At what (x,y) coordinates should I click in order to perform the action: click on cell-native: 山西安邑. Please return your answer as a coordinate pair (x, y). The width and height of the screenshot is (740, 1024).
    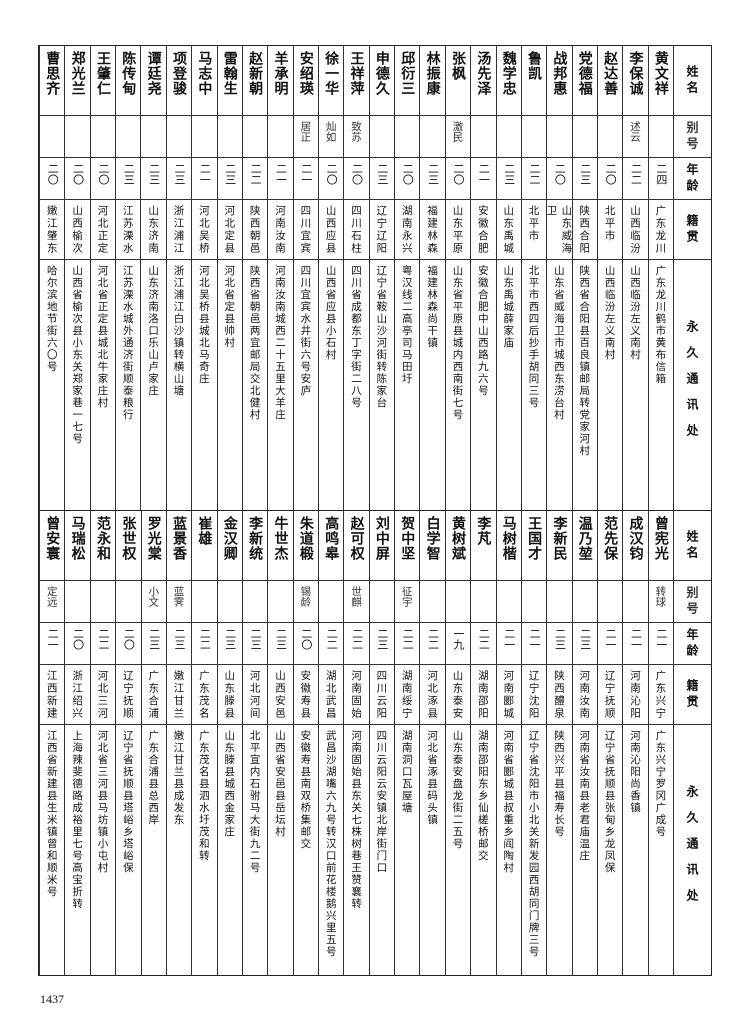
    Looking at the image, I should click on (280, 695).